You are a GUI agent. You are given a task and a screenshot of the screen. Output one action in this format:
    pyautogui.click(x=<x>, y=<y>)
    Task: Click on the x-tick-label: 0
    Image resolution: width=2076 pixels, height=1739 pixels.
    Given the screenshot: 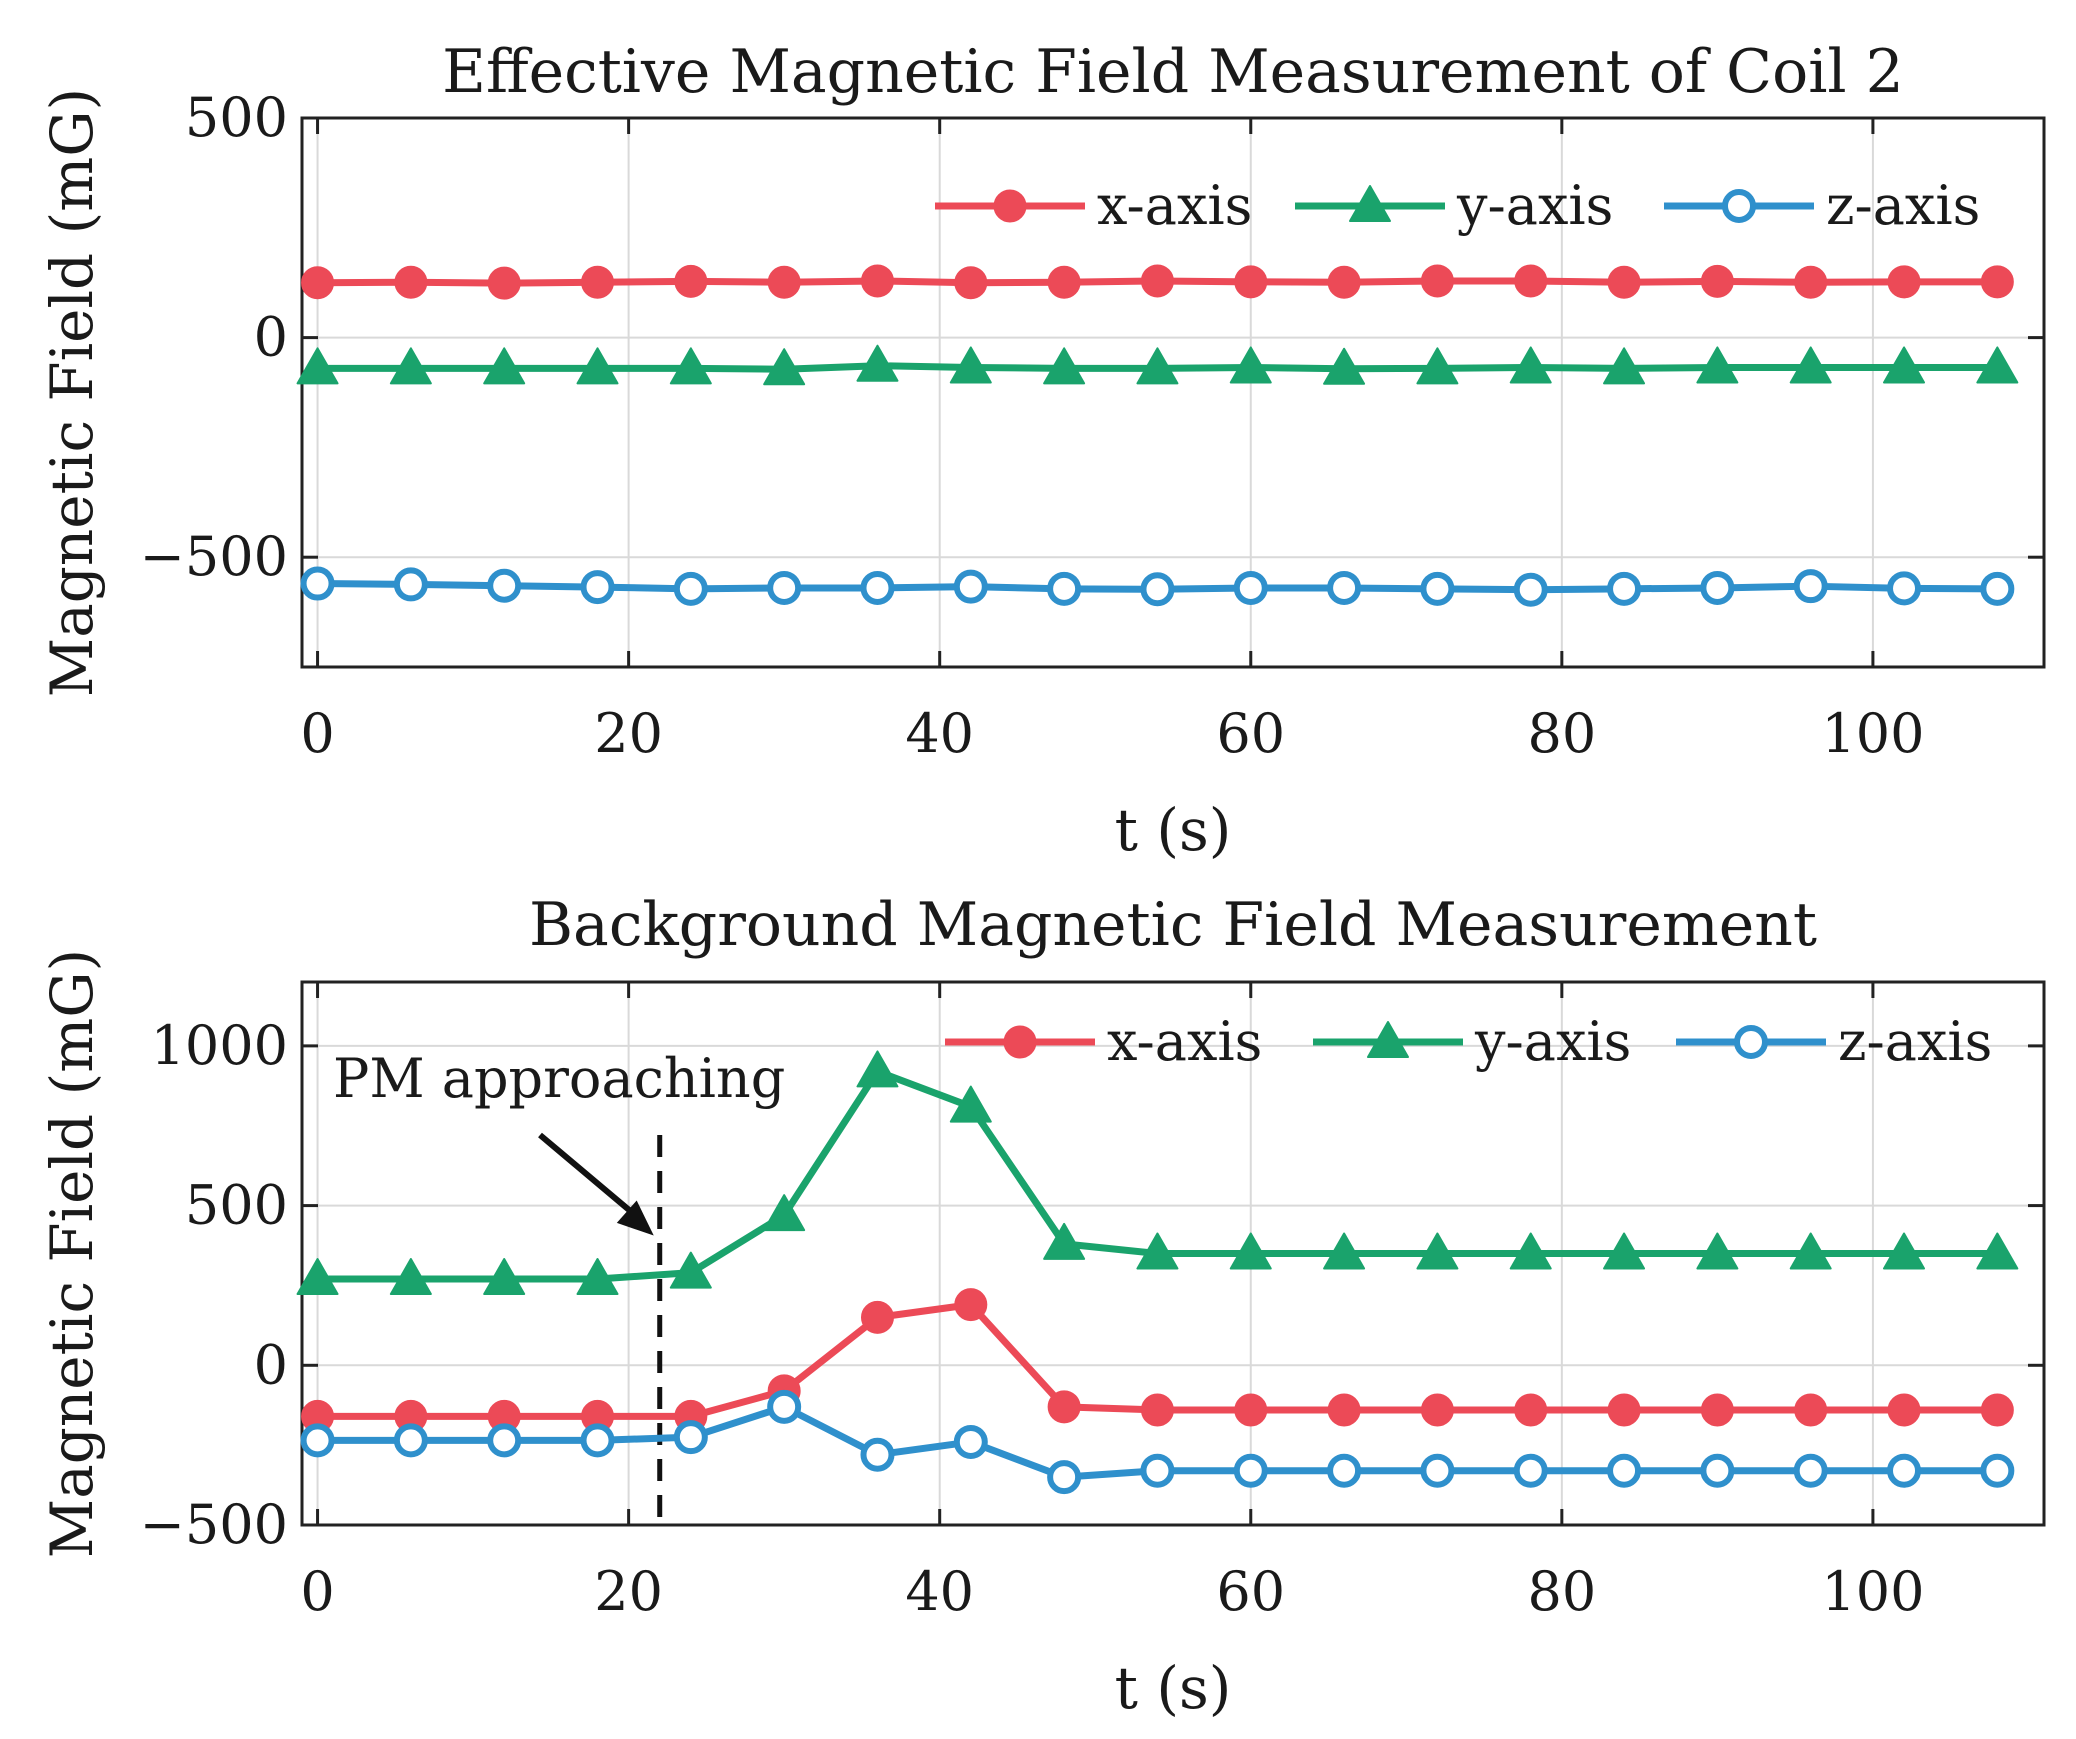 What is the action you would take?
    pyautogui.click(x=317, y=733)
    